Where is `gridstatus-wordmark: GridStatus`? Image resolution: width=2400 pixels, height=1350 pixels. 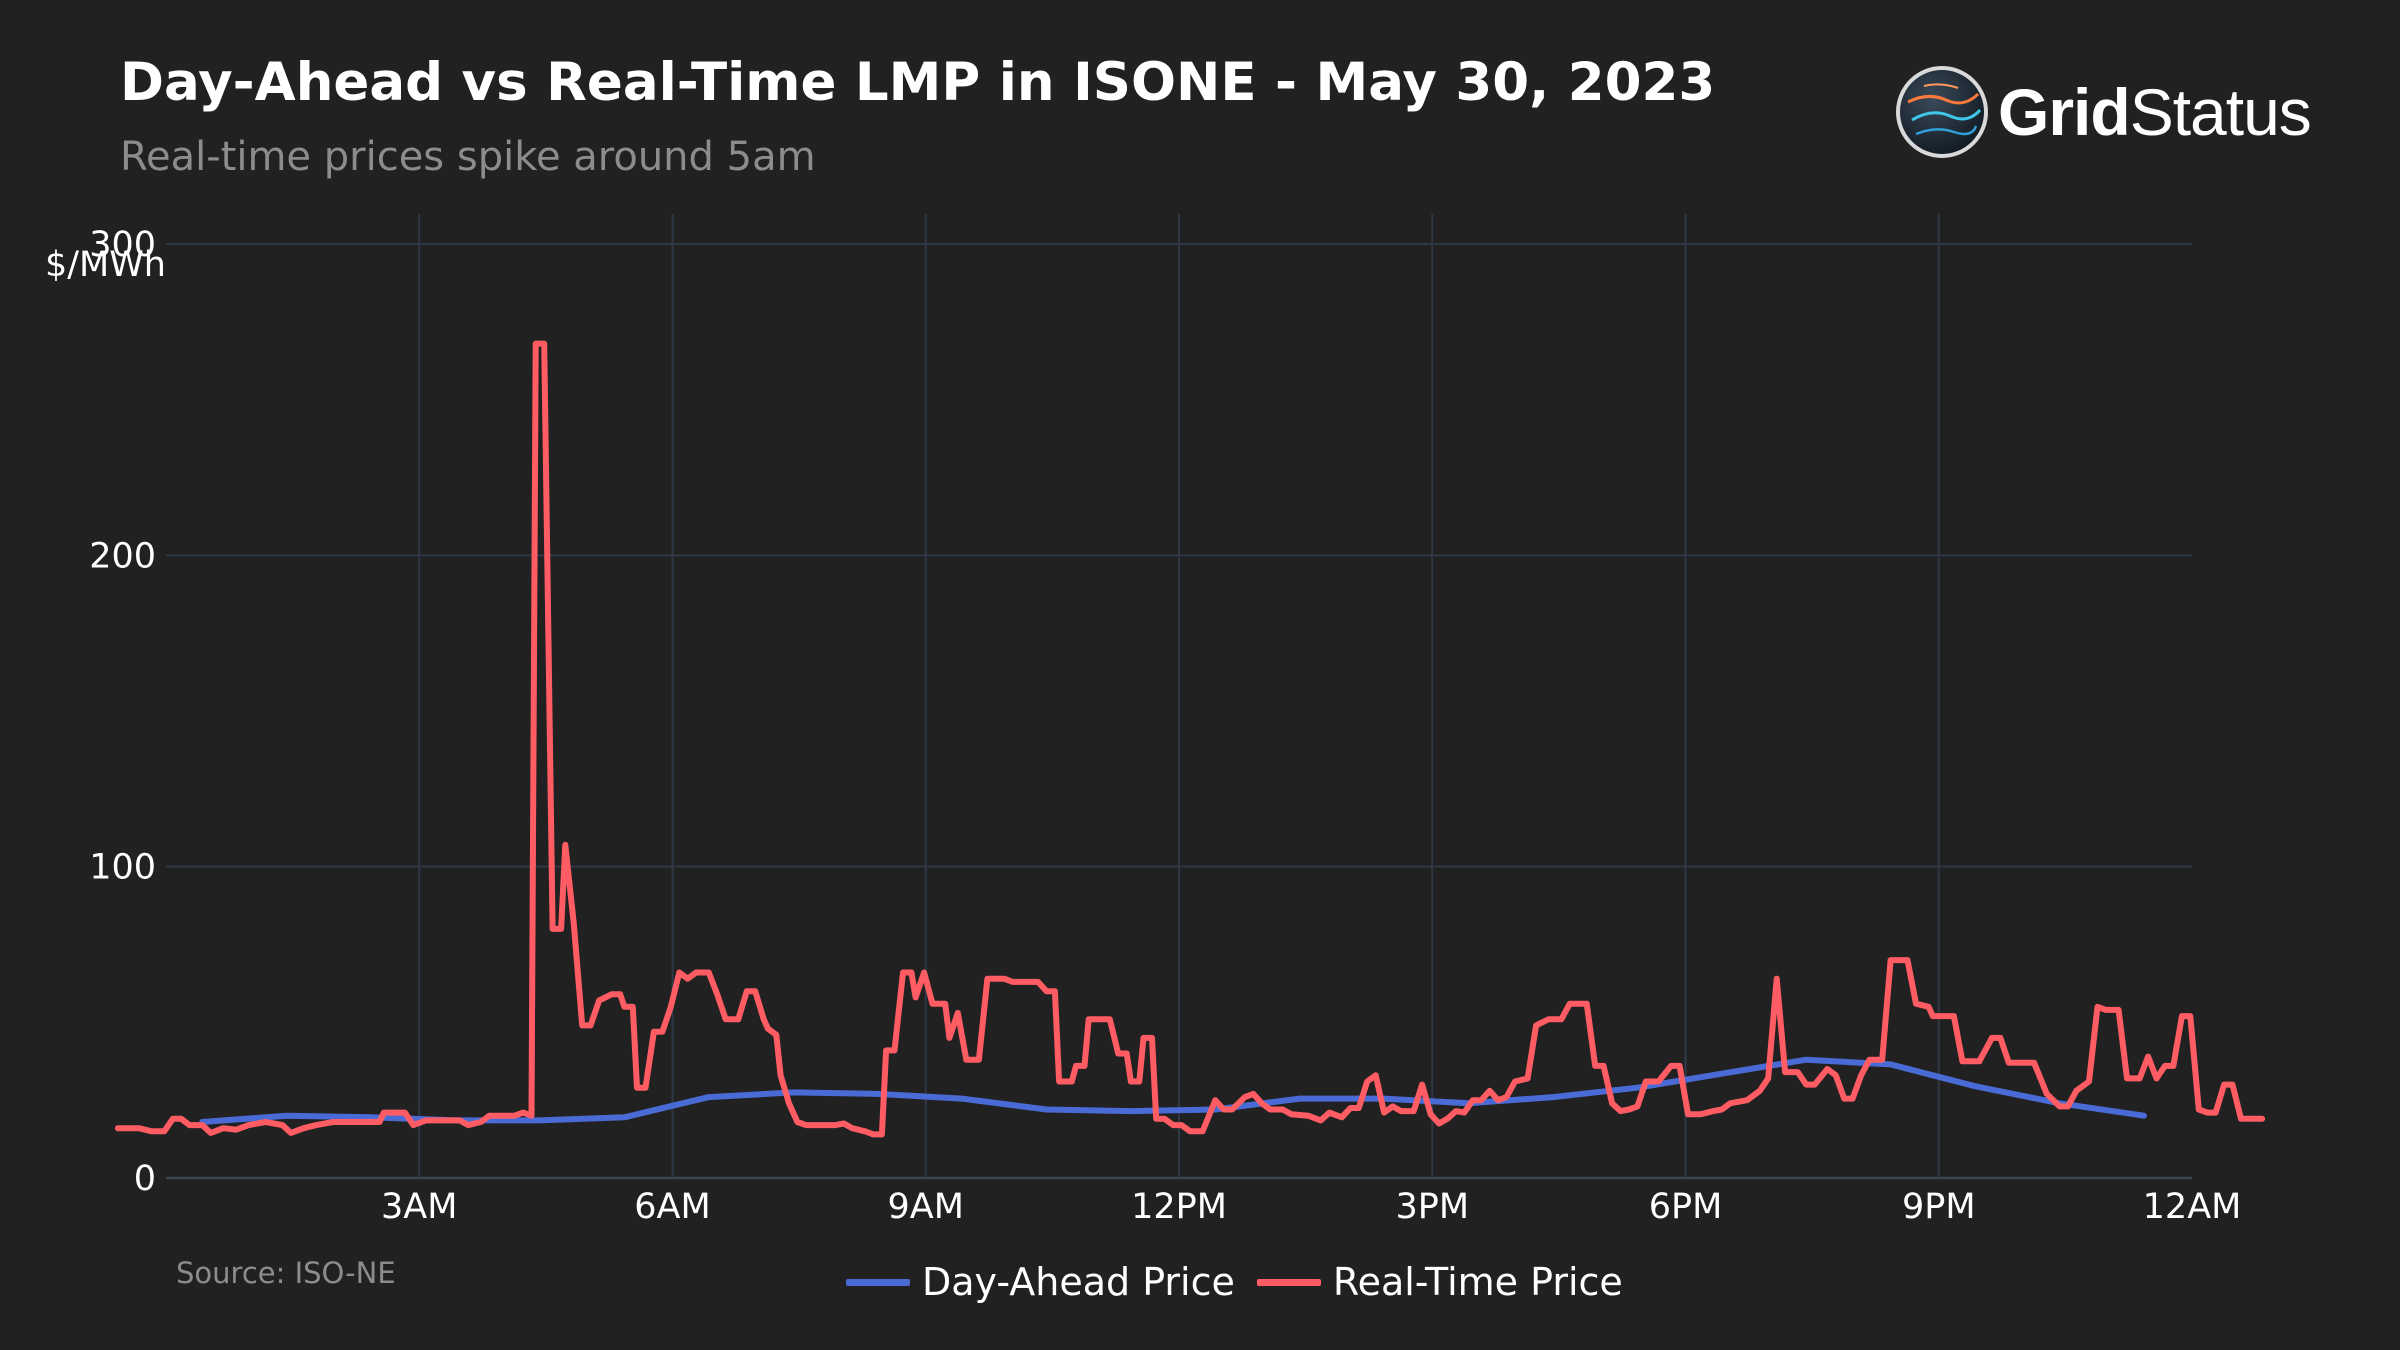 gridstatus-wordmark: GridStatus is located at coordinates (2155, 112).